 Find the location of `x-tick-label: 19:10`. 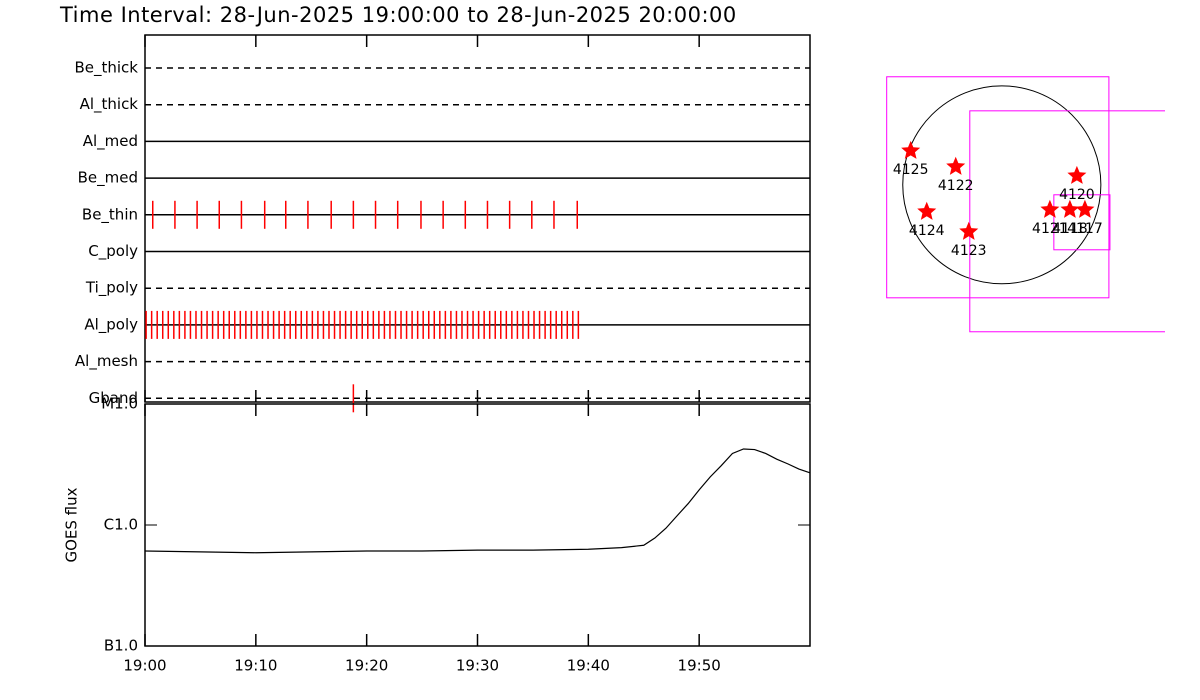

x-tick-label: 19:10 is located at coordinates (255, 666).